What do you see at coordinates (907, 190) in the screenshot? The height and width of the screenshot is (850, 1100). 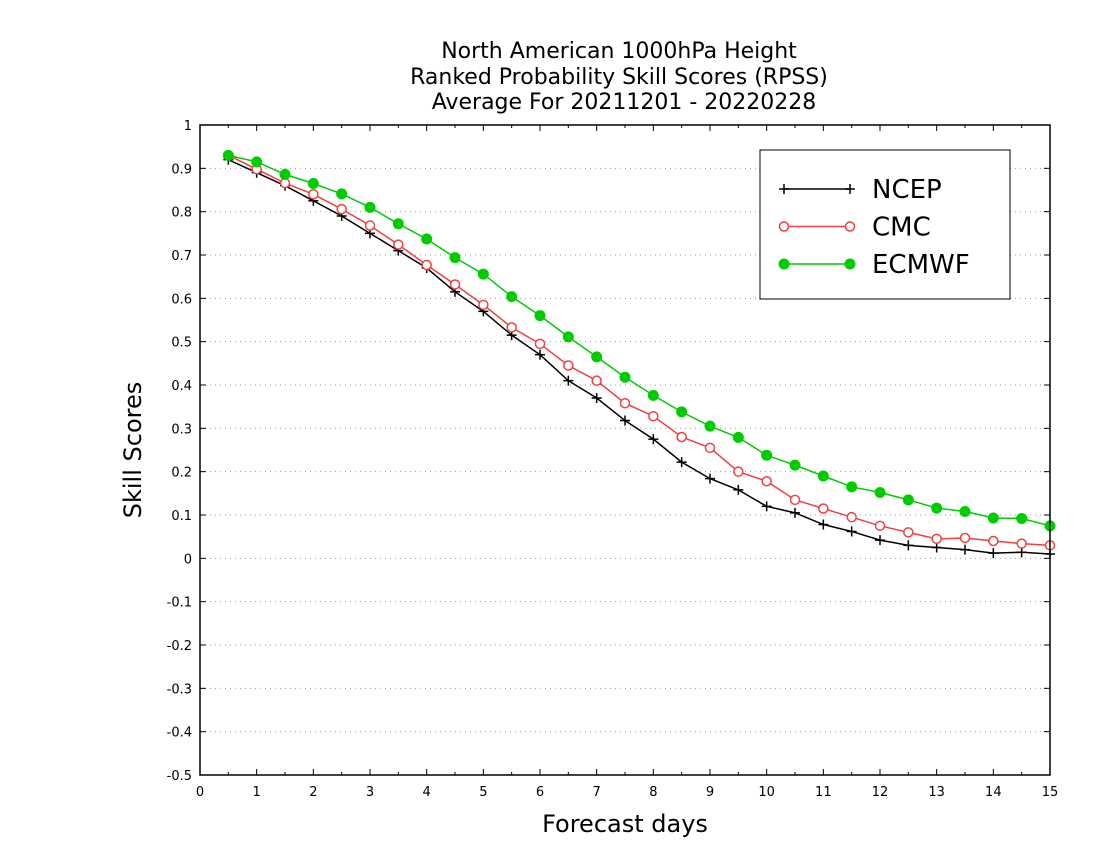 I see `legend-label-ncep: NCEP` at bounding box center [907, 190].